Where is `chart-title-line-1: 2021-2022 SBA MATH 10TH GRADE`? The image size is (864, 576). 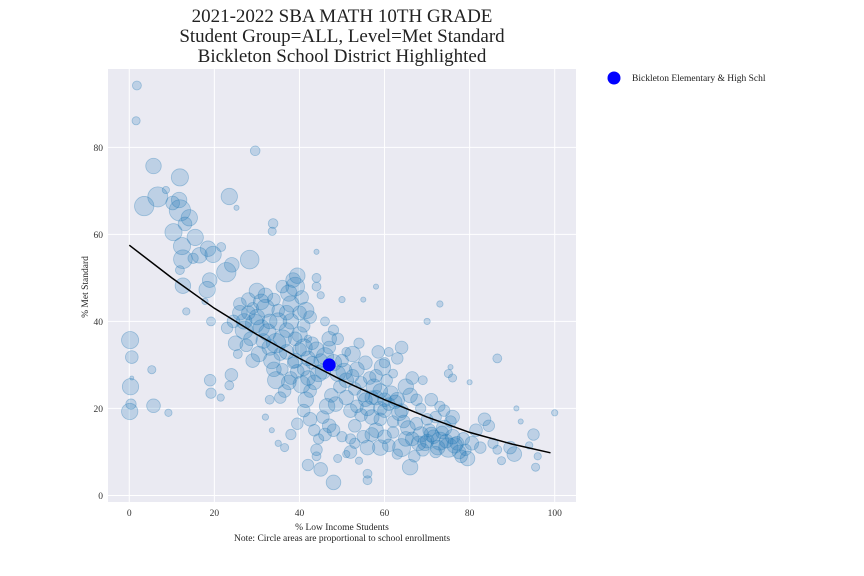
chart-title-line-1: 2021-2022 SBA MATH 10TH GRADE is located at coordinates (342, 16).